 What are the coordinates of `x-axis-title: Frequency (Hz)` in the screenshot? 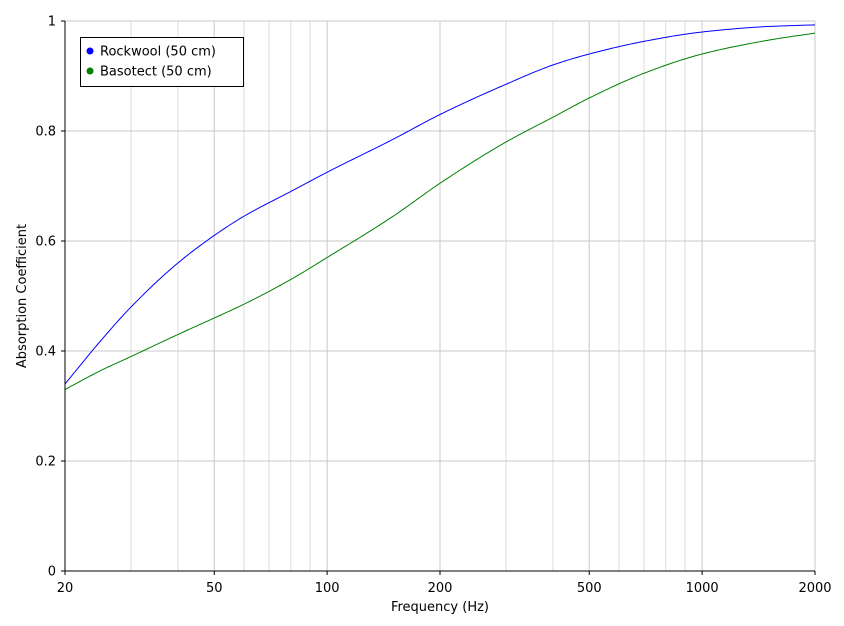 It's located at (440, 607).